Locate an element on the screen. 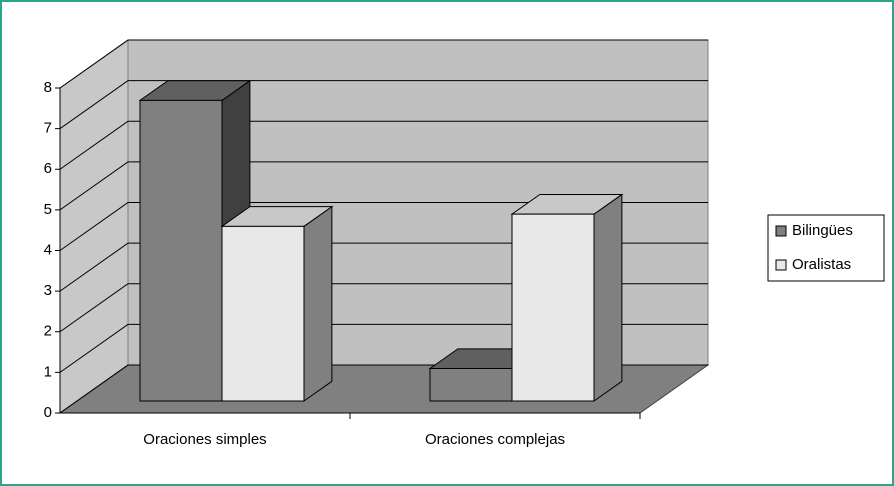 This screenshot has height=486, width=894. y-tick-label: 7 is located at coordinates (48, 128).